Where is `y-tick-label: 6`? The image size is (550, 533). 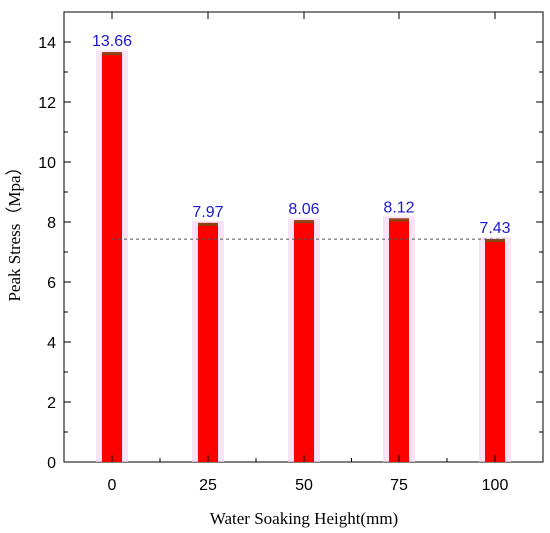 y-tick-label: 6 is located at coordinates (51, 283).